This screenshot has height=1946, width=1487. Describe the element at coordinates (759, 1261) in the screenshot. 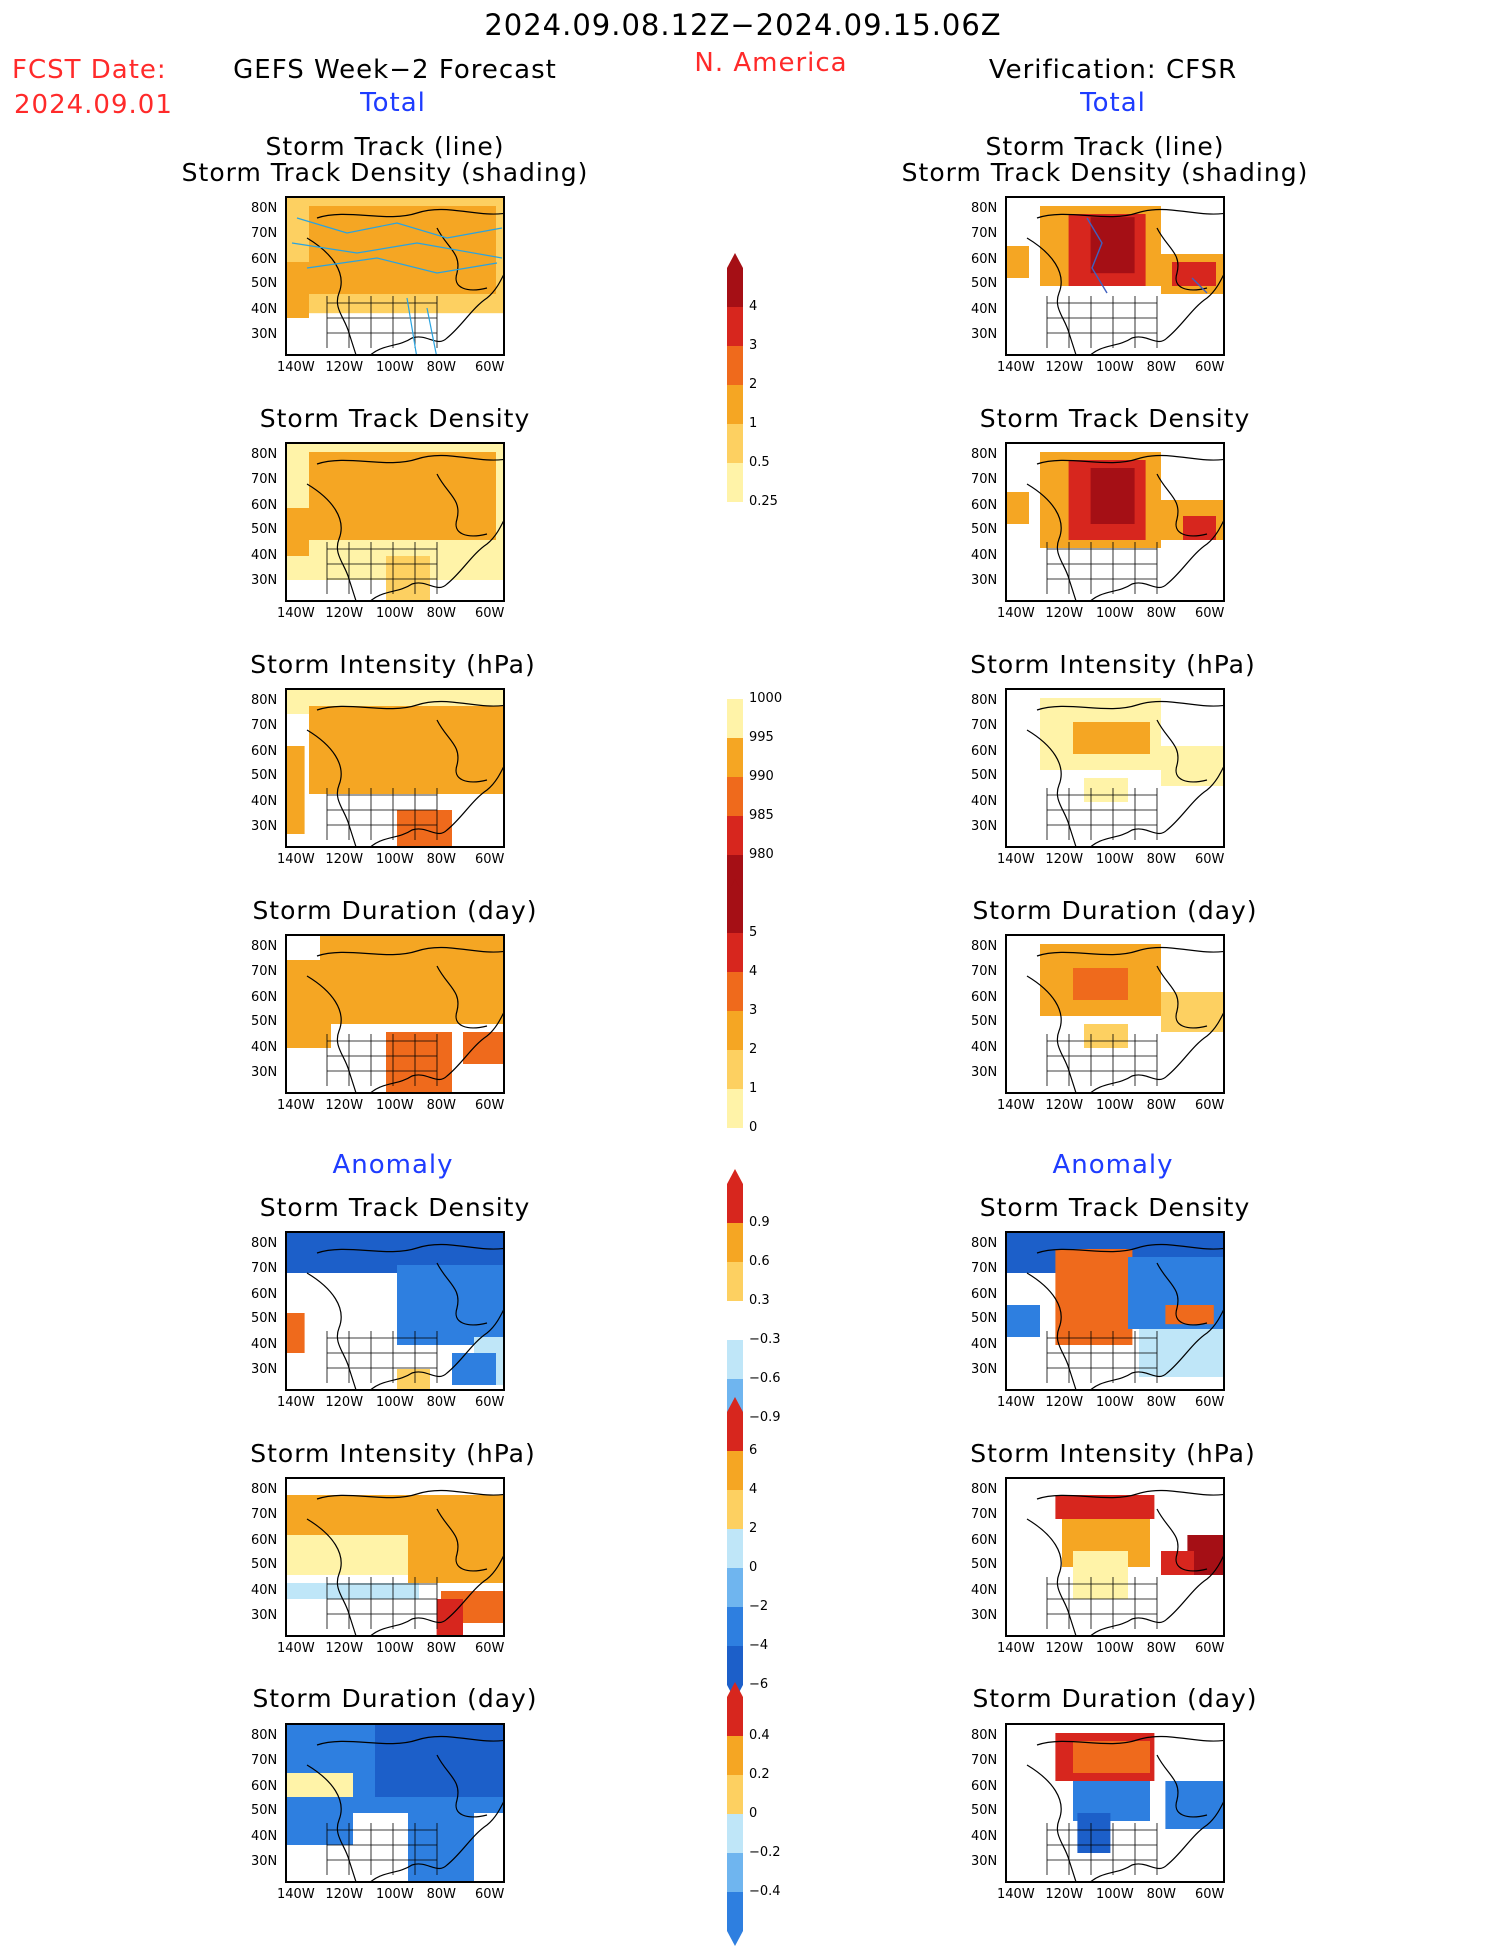

I see `colorbar-tick-label: 0.6` at that location.